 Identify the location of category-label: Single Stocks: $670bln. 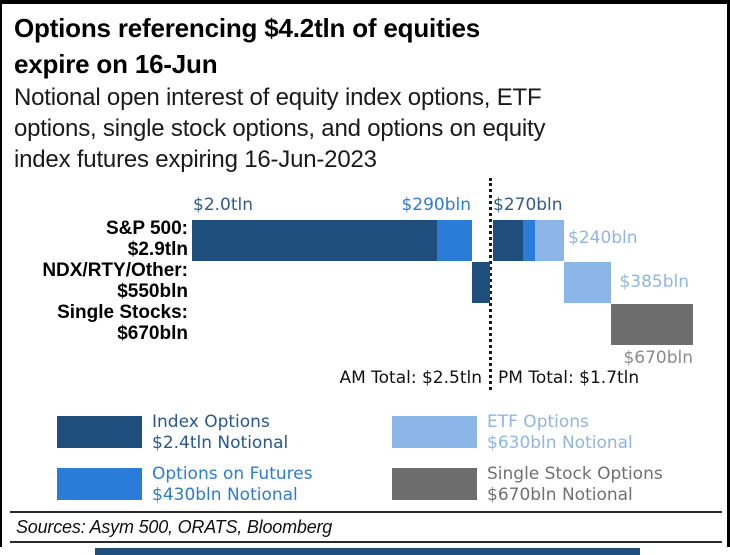
(94, 323).